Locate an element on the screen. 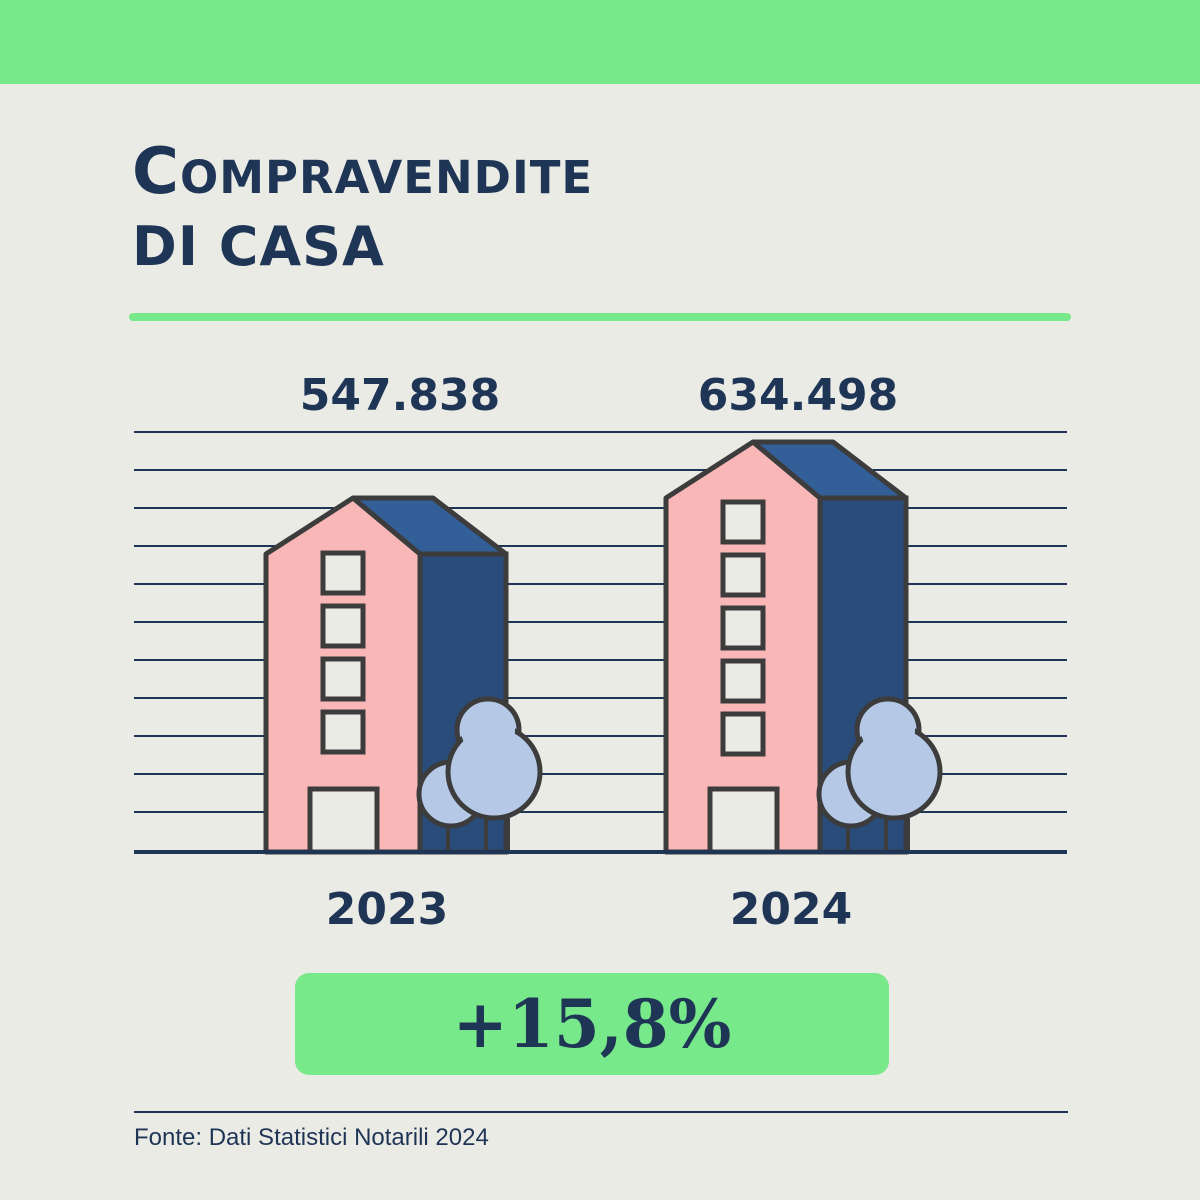  value-label-2024: 634.498 is located at coordinates (798, 395).